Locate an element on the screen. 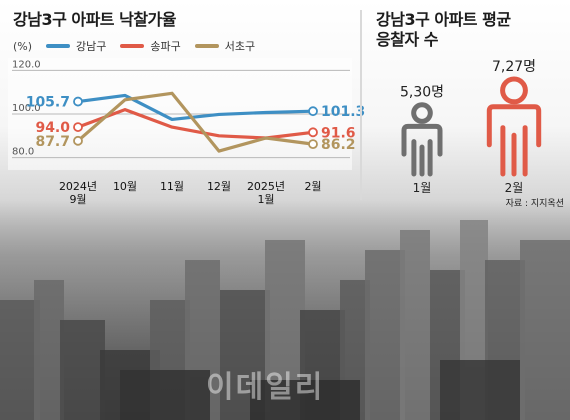 Image resolution: width=570 pixels, height=420 pixels. watermark-logo: 이데일리 is located at coordinates (265, 387).